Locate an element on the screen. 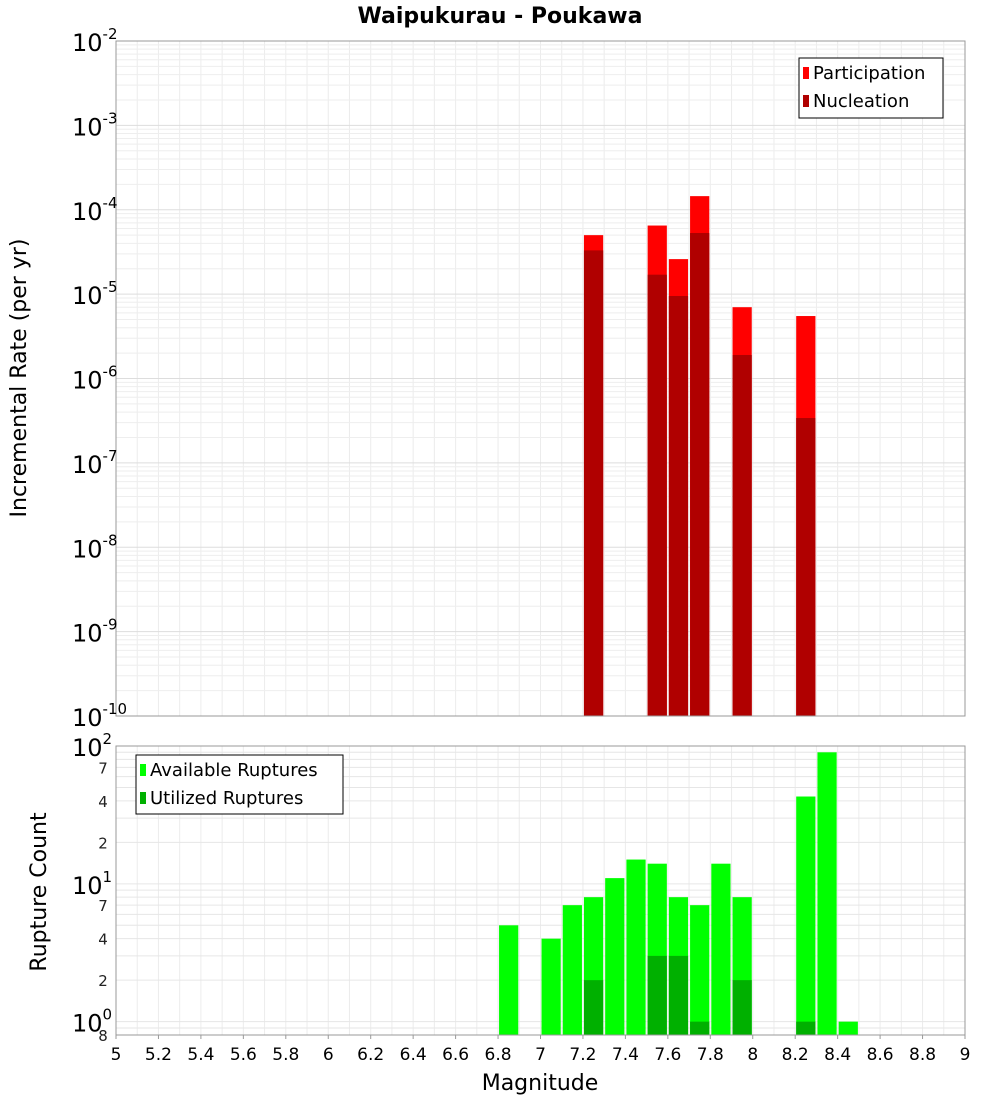 The image size is (1000, 1100). rate-y-tick-label: 10⁻³ is located at coordinates (95, 125).